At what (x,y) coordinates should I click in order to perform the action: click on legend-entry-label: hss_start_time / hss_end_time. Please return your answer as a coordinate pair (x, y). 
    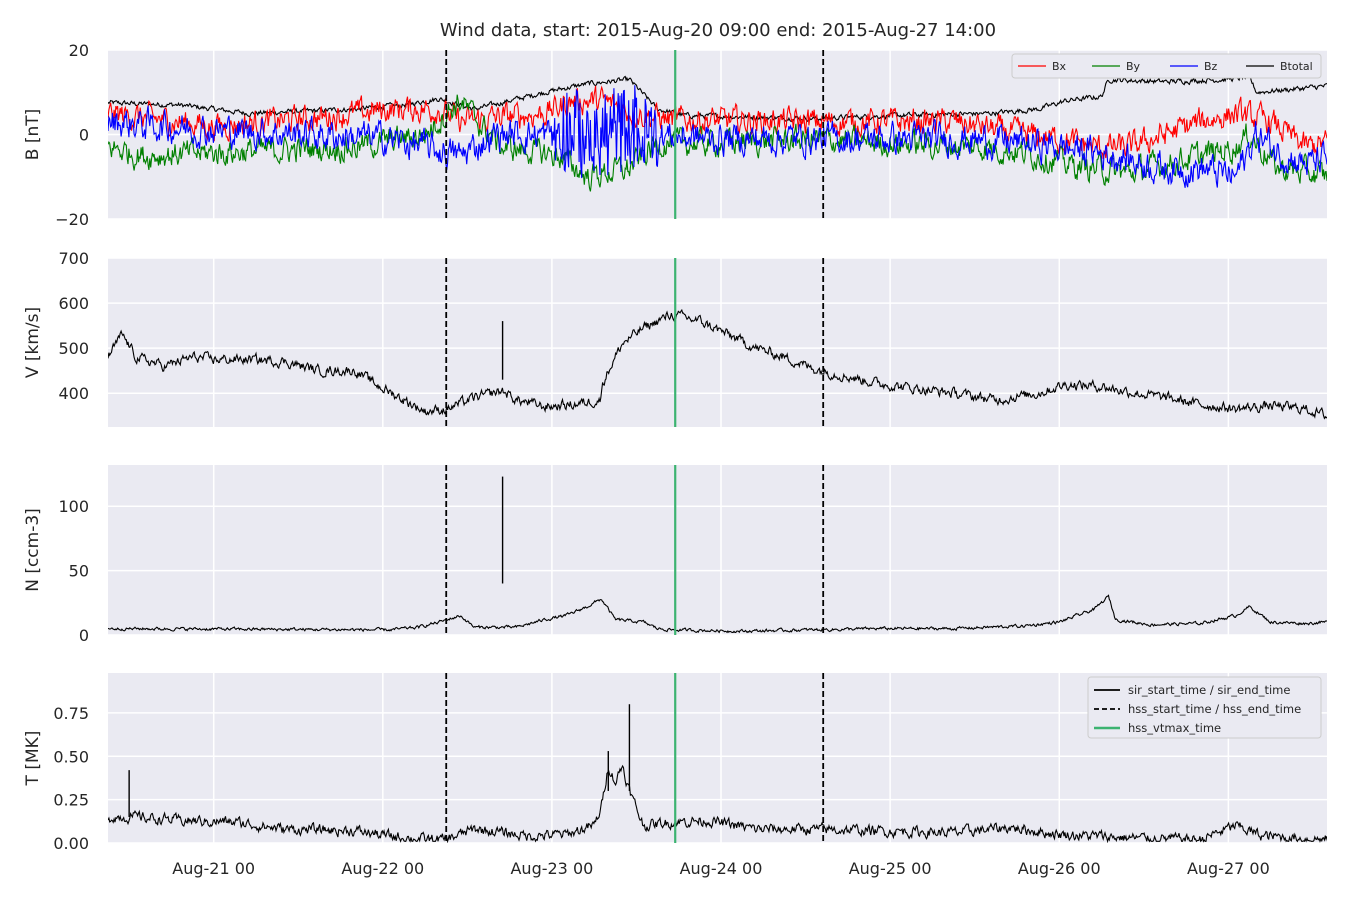
    Looking at the image, I should click on (1214, 709).